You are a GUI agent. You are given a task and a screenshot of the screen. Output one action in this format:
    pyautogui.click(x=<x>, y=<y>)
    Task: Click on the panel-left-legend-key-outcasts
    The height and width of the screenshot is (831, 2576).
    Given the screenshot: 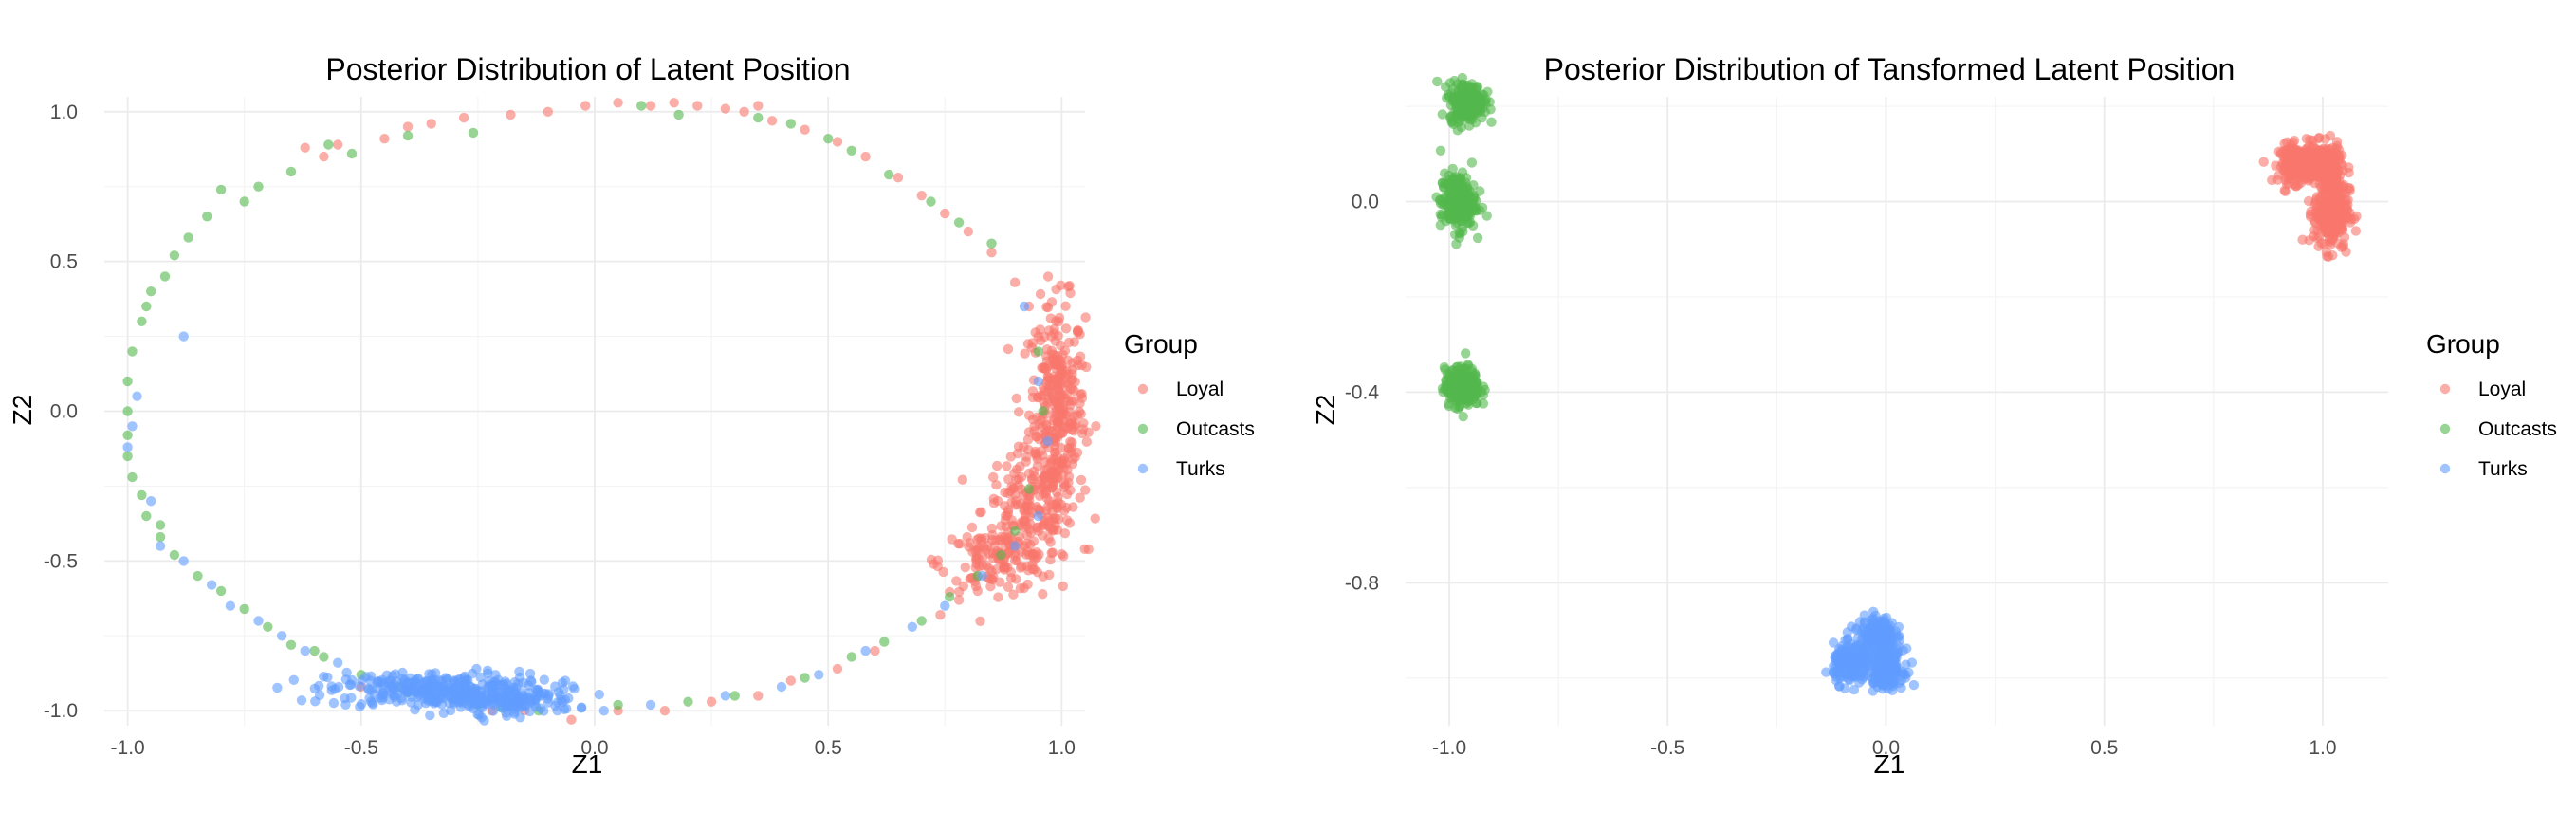 What is the action you would take?
    pyautogui.click(x=1143, y=429)
    